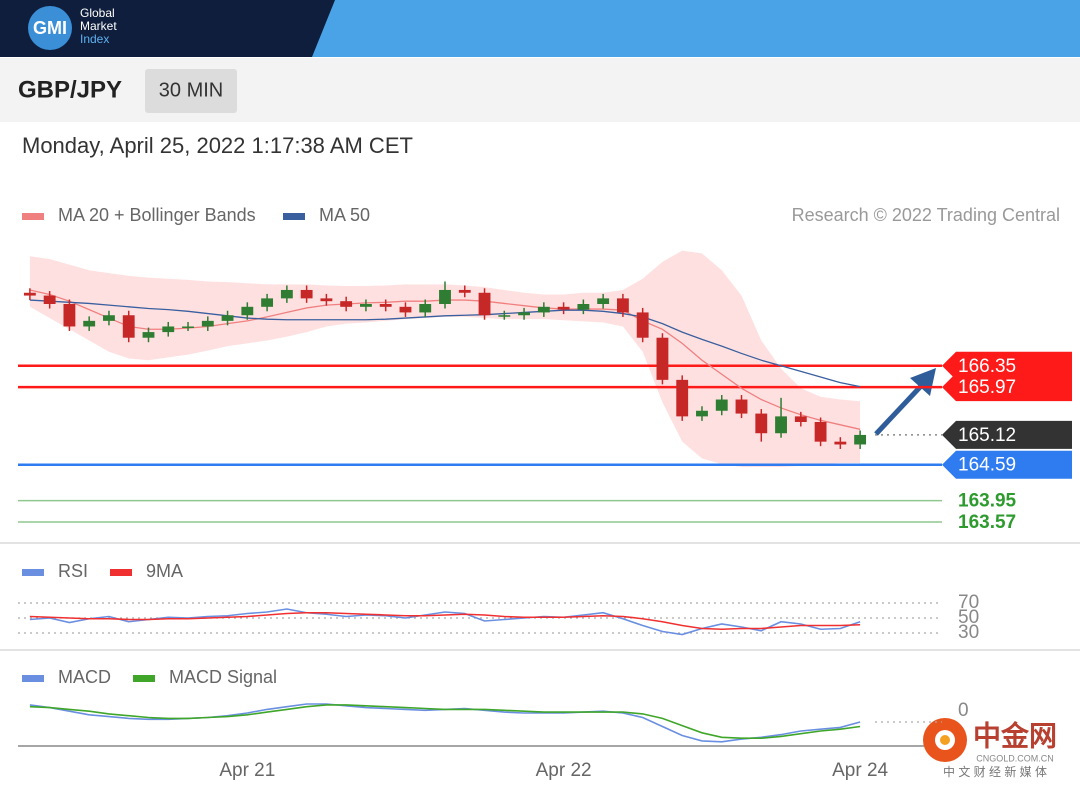 The height and width of the screenshot is (791, 1080). I want to click on y-tick-label: 50, so click(968, 617).